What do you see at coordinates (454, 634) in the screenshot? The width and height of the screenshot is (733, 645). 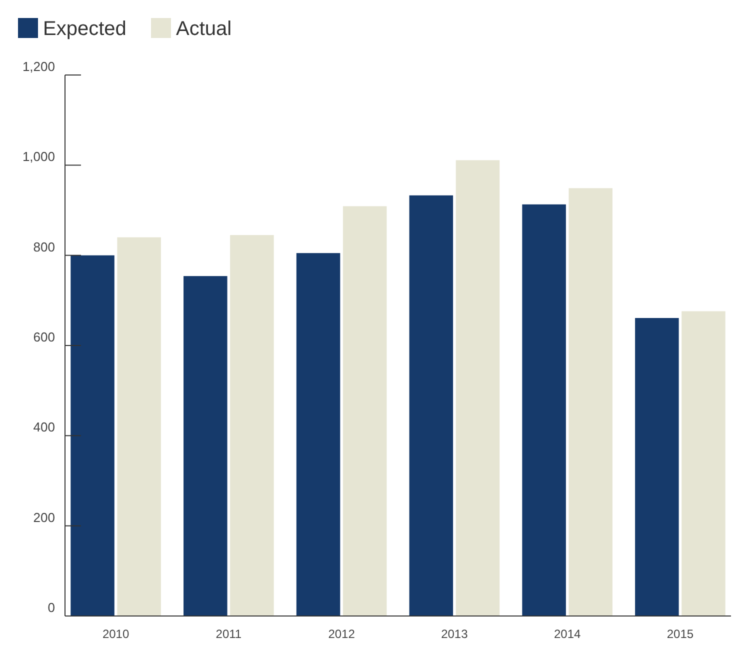 I see `x-tick-label: 2013` at bounding box center [454, 634].